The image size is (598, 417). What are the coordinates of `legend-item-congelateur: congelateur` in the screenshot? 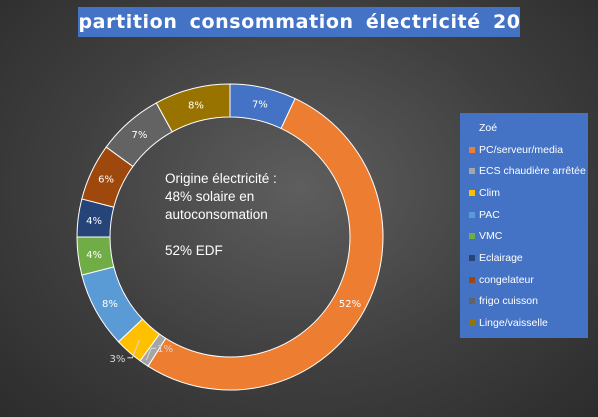 It's located at (524, 280).